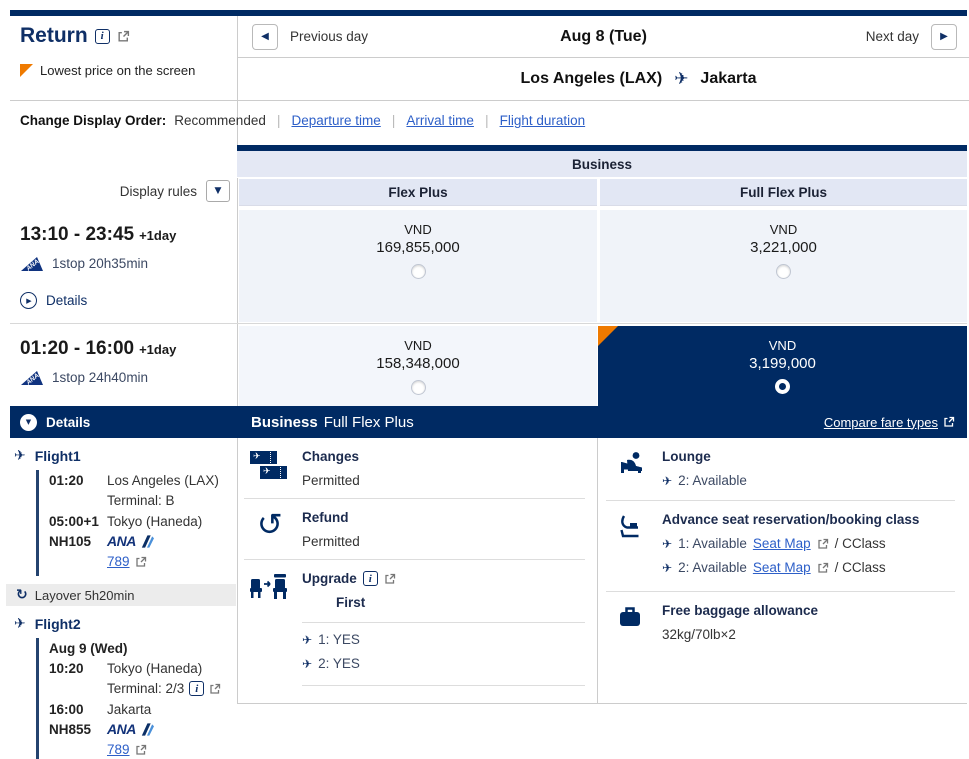 The image size is (969, 759). I want to click on departure-city: Tokyo (Haneda), so click(155, 668).